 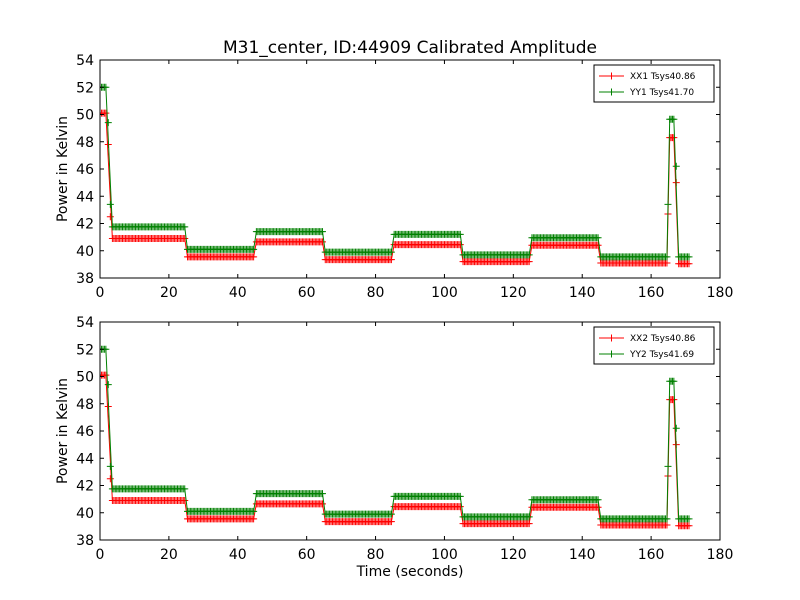 What do you see at coordinates (661, 355) in the screenshot?
I see `legend-label: YY2 Tsys41.69` at bounding box center [661, 355].